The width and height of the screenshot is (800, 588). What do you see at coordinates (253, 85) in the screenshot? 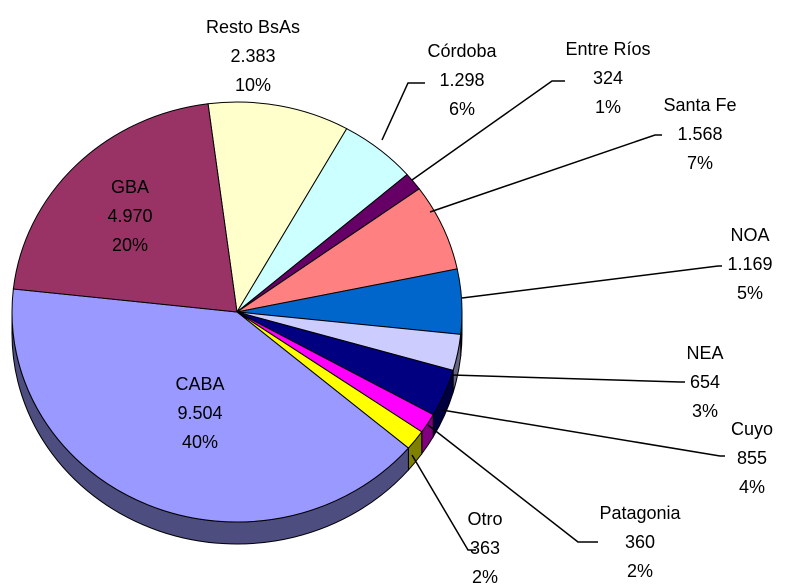
I see `percent-label: 10%` at bounding box center [253, 85].